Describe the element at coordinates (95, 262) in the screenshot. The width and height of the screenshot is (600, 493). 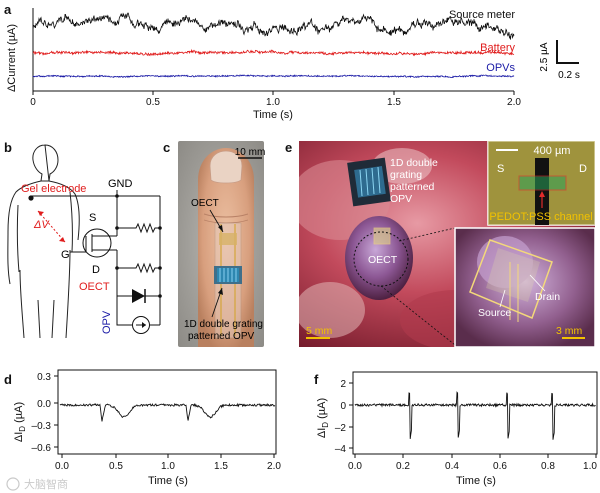
I see `circuit-schematic` at that location.